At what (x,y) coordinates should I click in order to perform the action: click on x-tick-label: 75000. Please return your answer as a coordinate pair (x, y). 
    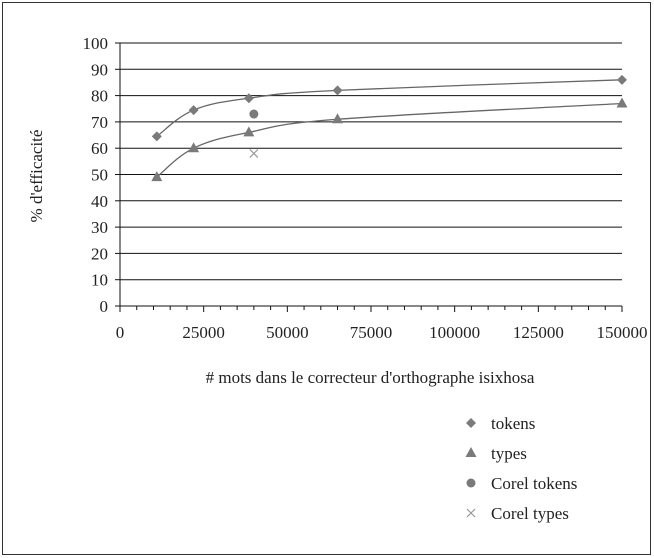
    Looking at the image, I should click on (371, 332).